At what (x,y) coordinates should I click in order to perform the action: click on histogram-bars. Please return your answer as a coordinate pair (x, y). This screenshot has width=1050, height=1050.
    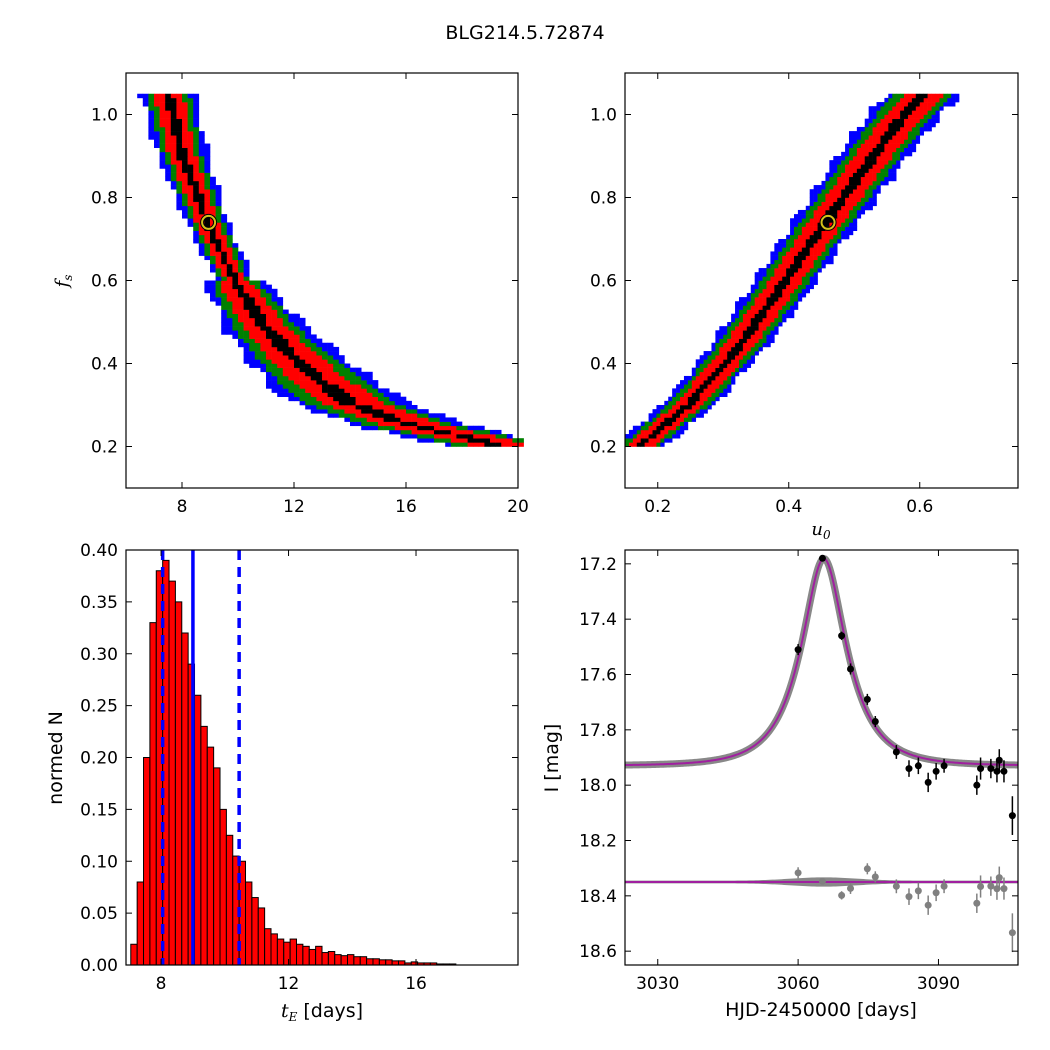
    Looking at the image, I should click on (293, 762).